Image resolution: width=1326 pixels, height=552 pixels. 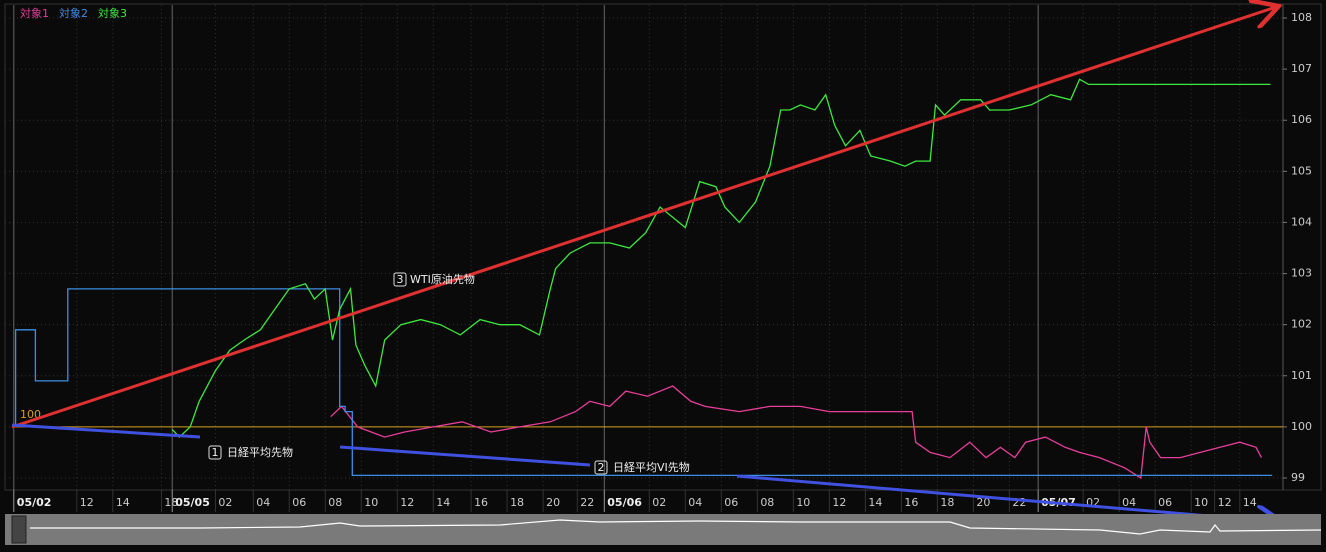 What do you see at coordinates (1301, 221) in the screenshot?
I see `y-tick-label: 104` at bounding box center [1301, 221].